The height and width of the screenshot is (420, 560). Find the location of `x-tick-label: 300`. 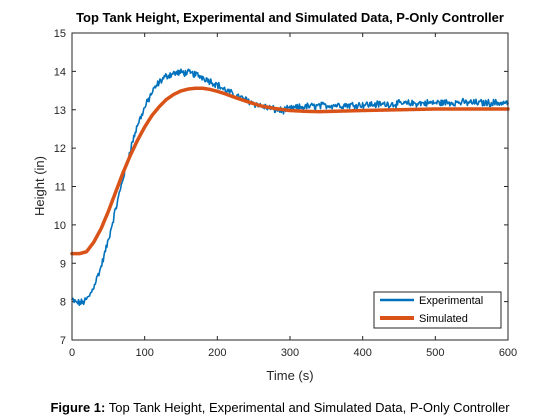

x-tick-label: 300 is located at coordinates (290, 353).